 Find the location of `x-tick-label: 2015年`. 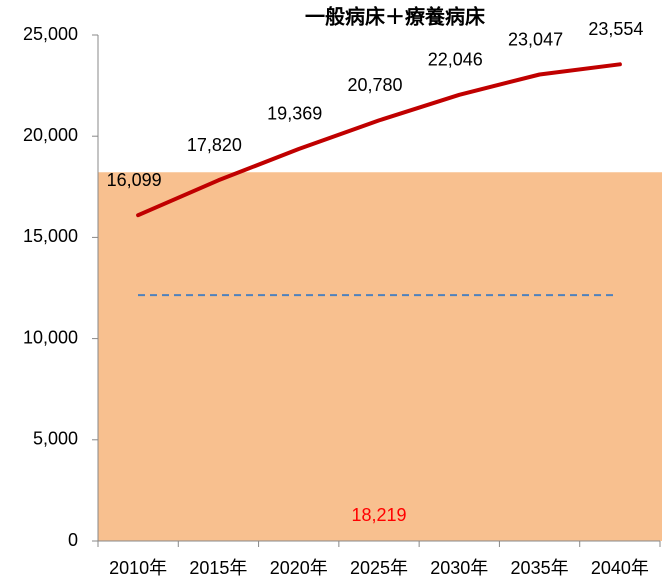

x-tick-label: 2015年 is located at coordinates (218, 568).